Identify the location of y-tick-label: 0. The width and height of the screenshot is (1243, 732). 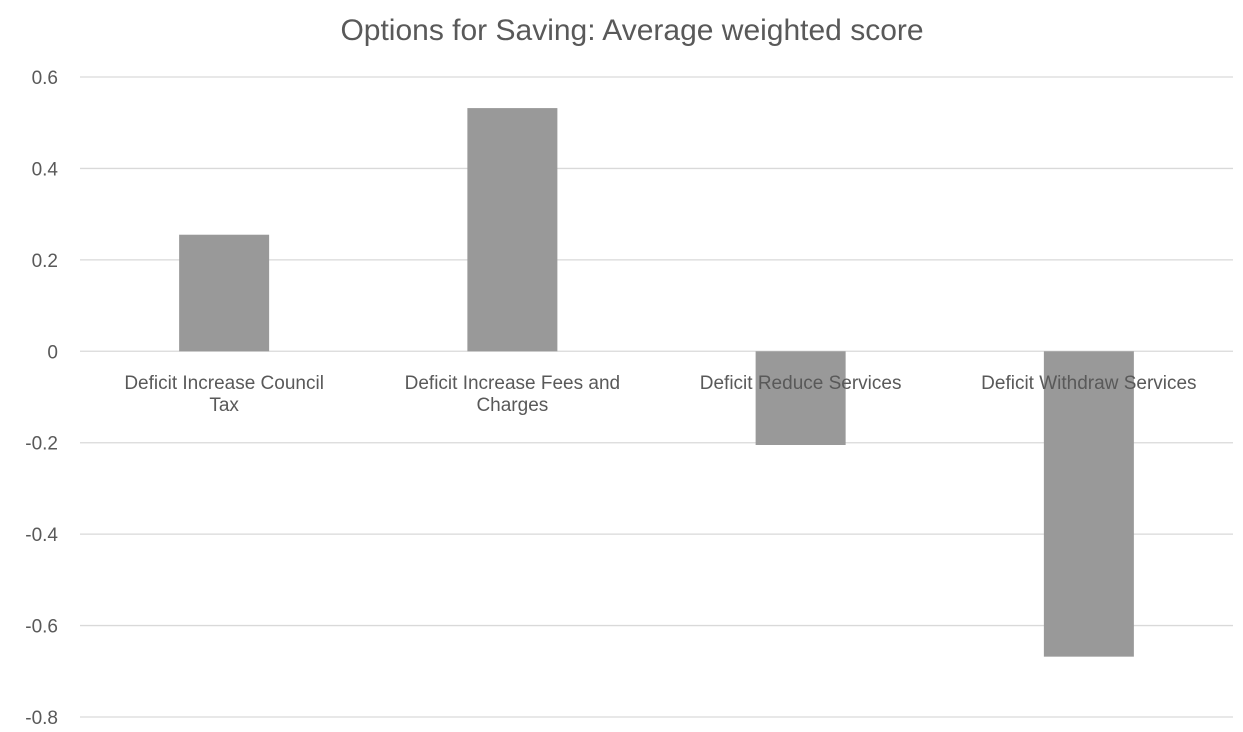
(52, 352).